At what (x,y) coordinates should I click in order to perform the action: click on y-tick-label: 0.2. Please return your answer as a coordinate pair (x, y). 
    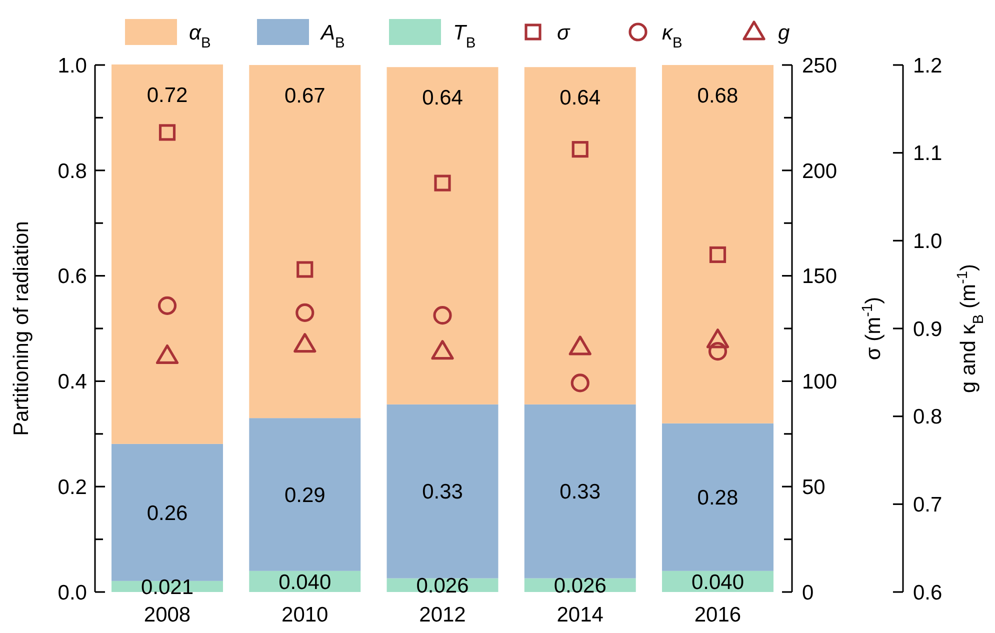
    Looking at the image, I should click on (72, 487).